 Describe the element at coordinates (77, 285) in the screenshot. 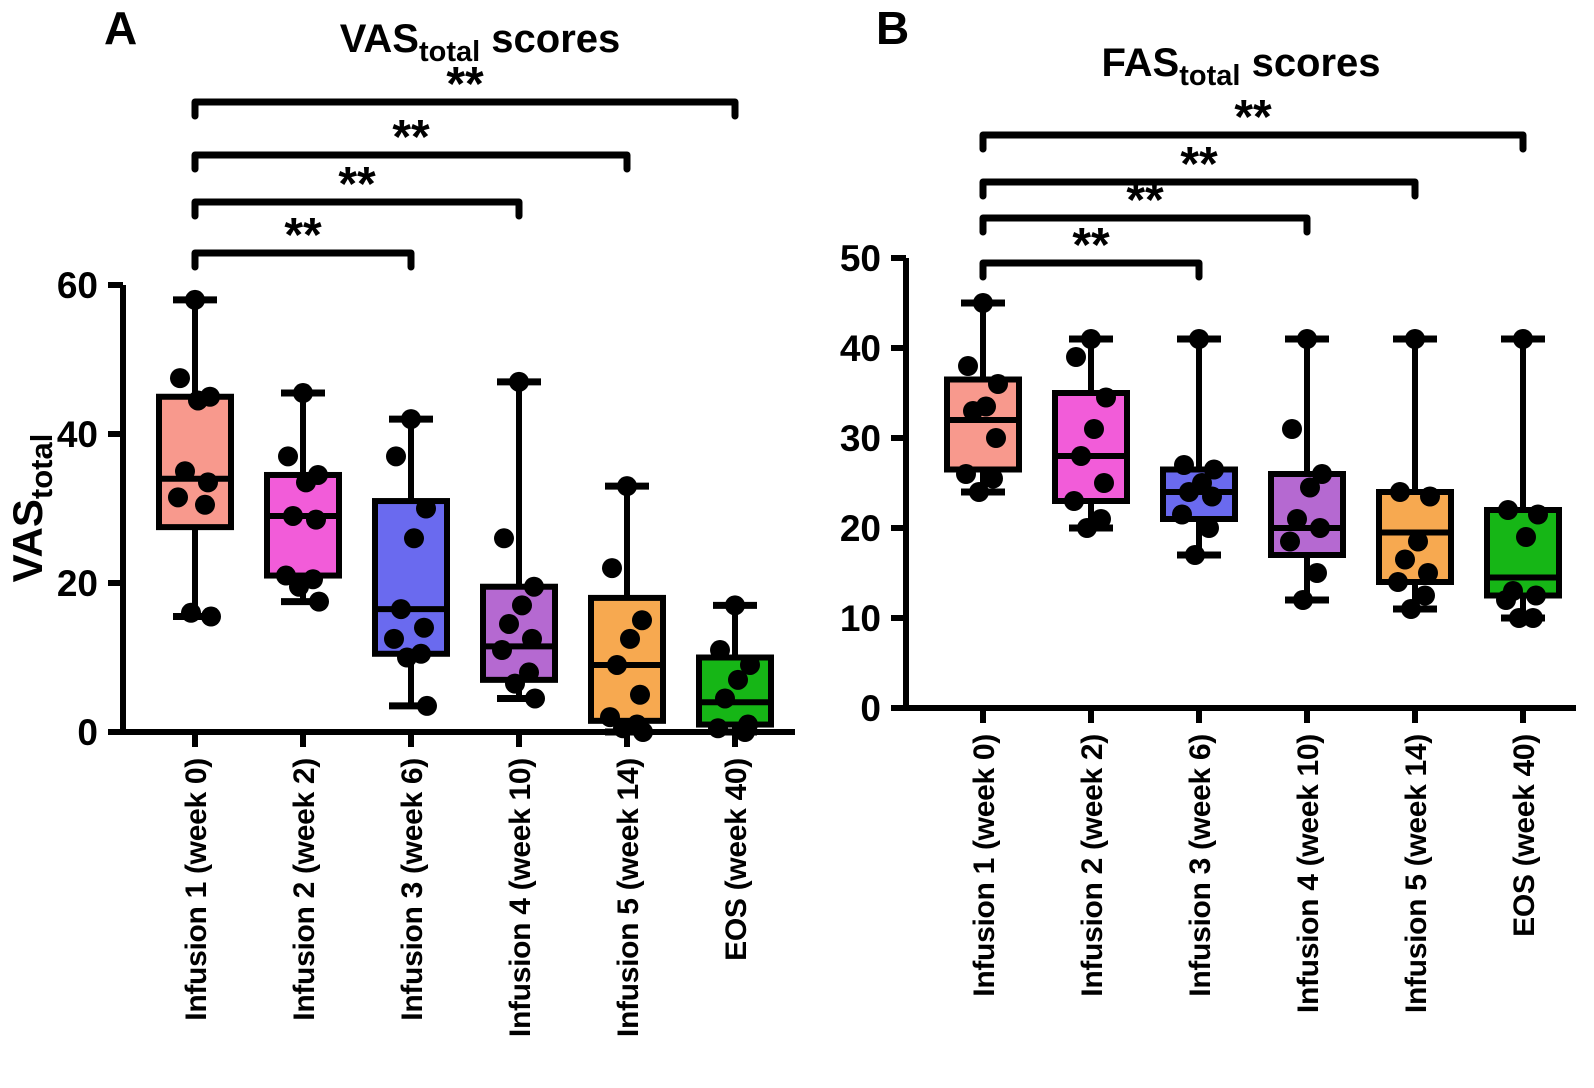

I see `y-tick-label: 60` at that location.